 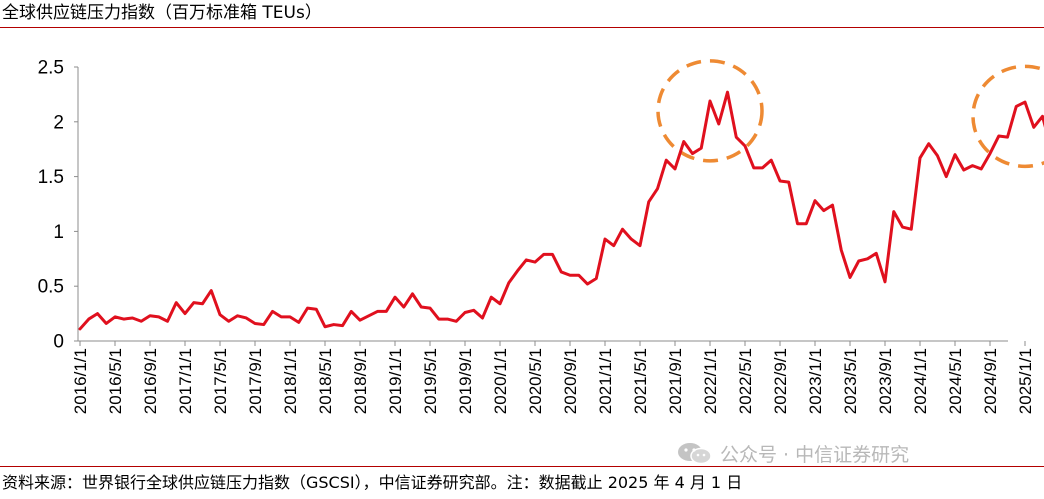 What do you see at coordinates (920, 381) in the screenshot?
I see `x-tick-label: 2024/1/1` at bounding box center [920, 381].